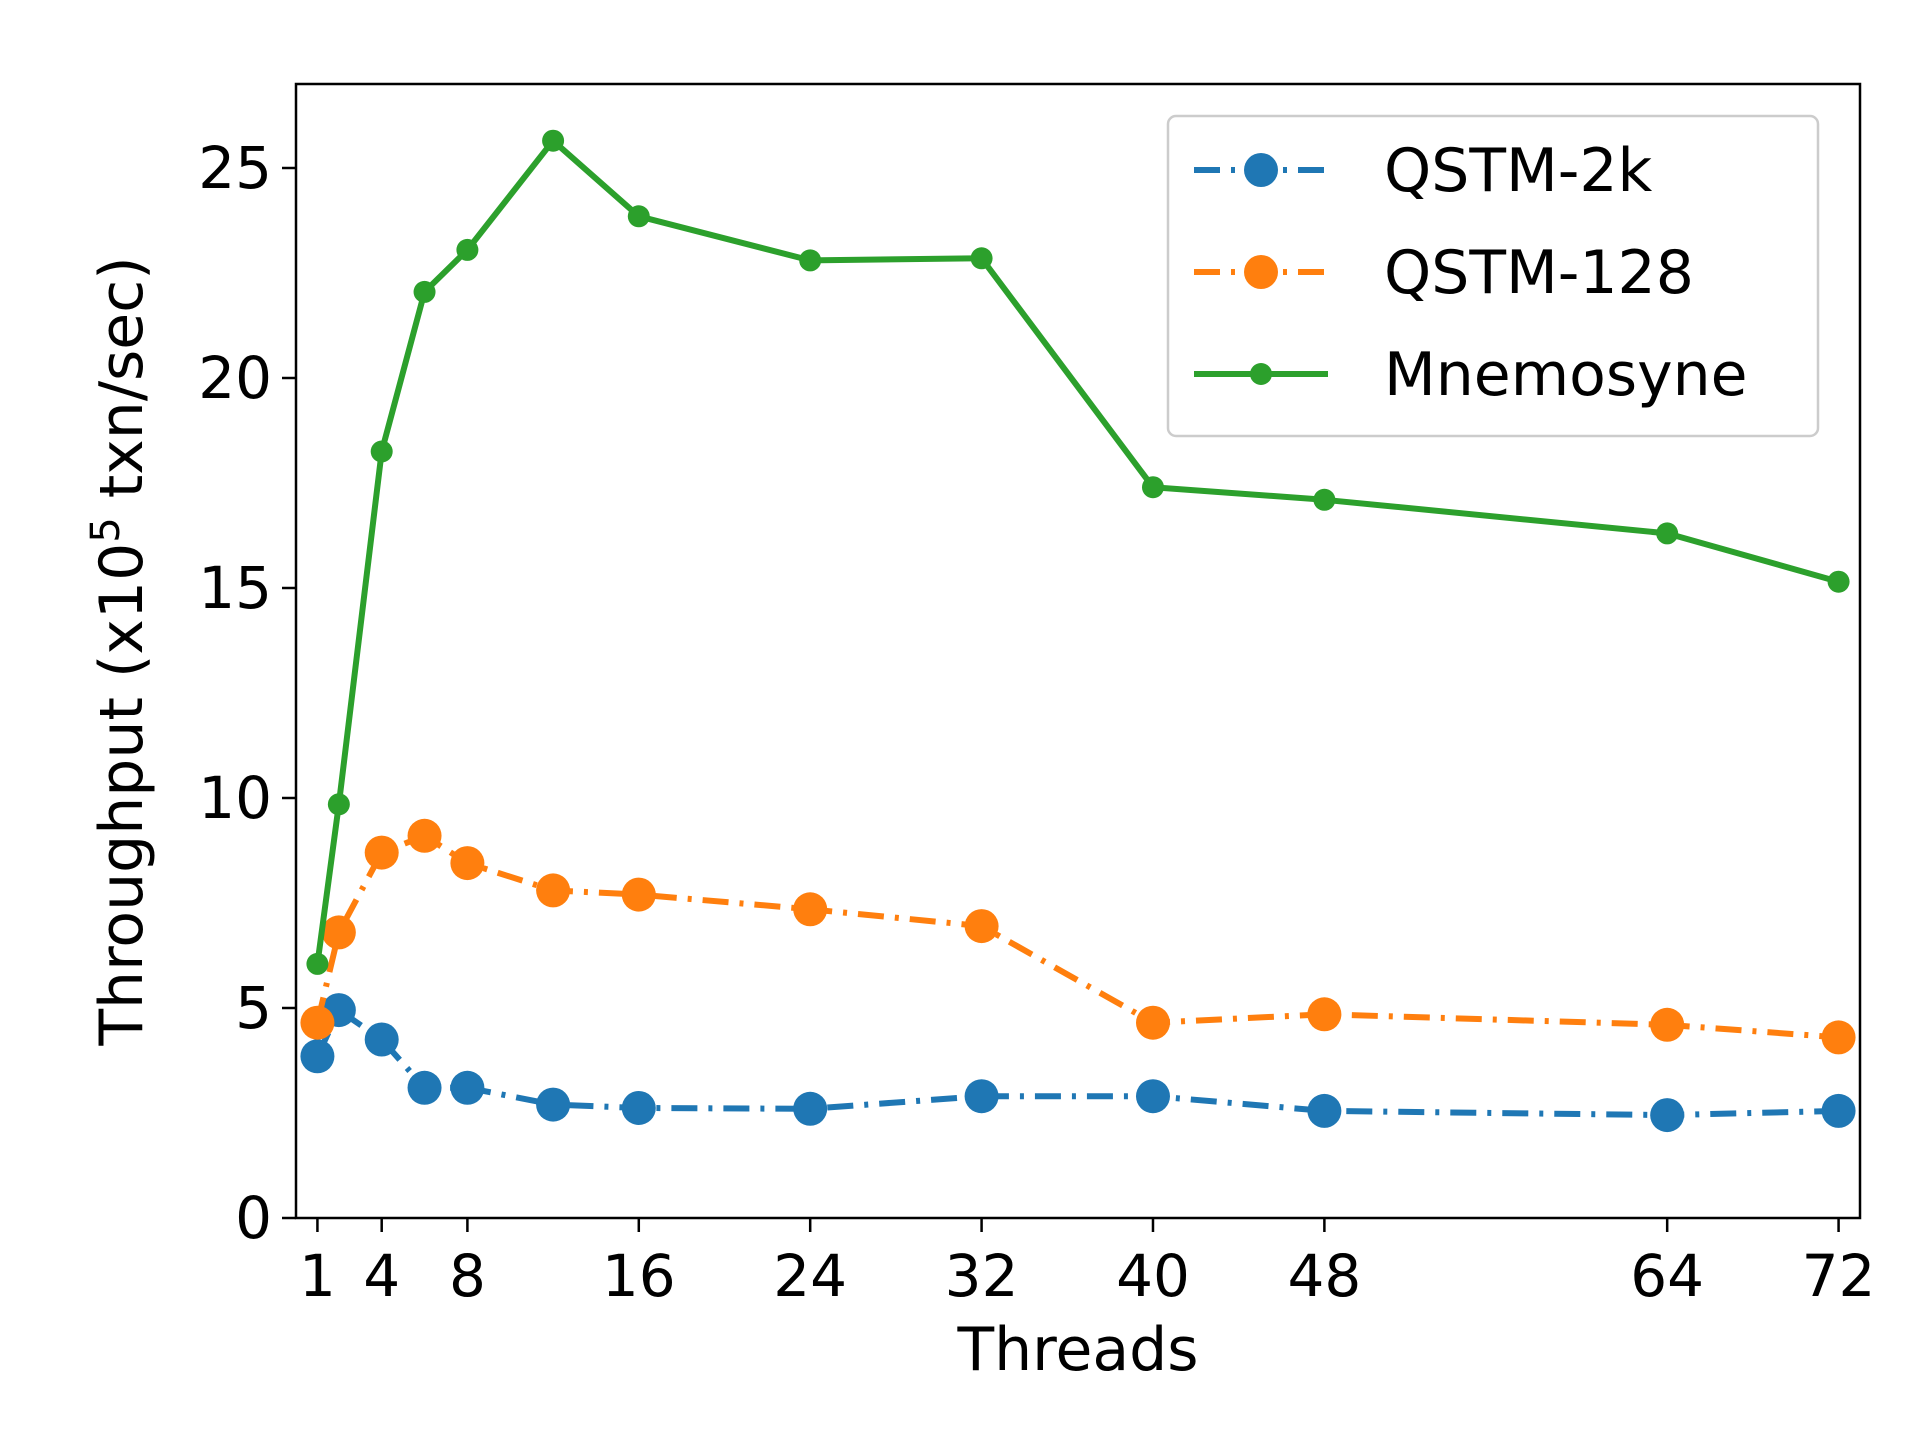 This screenshot has height=1440, width=1920. Describe the element at coordinates (1566, 375) in the screenshot. I see `legend-label: Mnemosyne` at that location.